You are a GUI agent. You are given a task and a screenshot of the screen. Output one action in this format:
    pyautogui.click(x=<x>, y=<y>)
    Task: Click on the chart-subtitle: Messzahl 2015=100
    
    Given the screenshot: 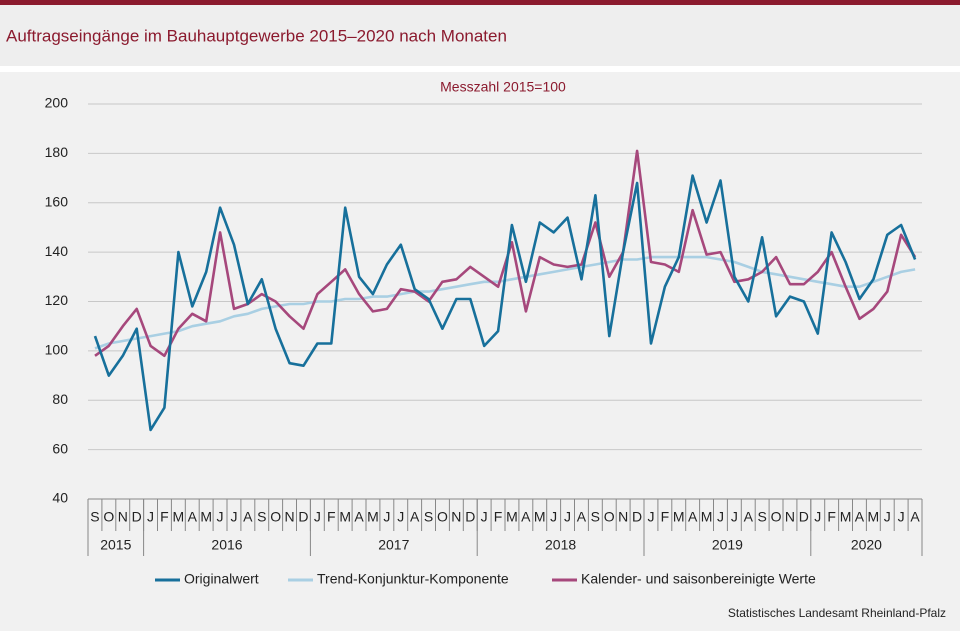 What is the action you would take?
    pyautogui.click(x=503, y=87)
    